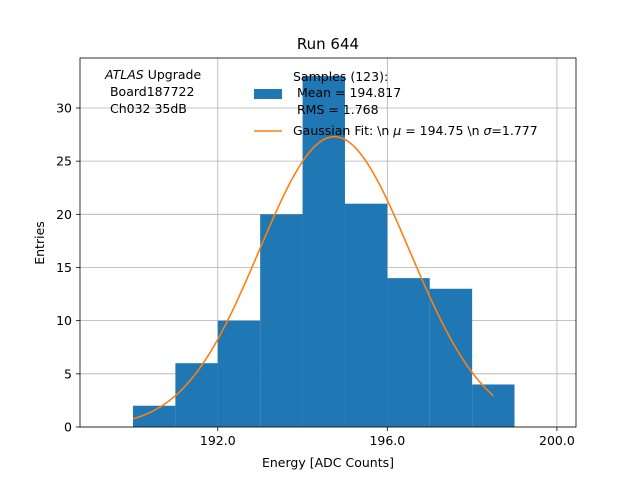 The image size is (640, 480). Describe the element at coordinates (328, 462) in the screenshot. I see `x-axis-label: Energy [ADC Counts]` at that location.